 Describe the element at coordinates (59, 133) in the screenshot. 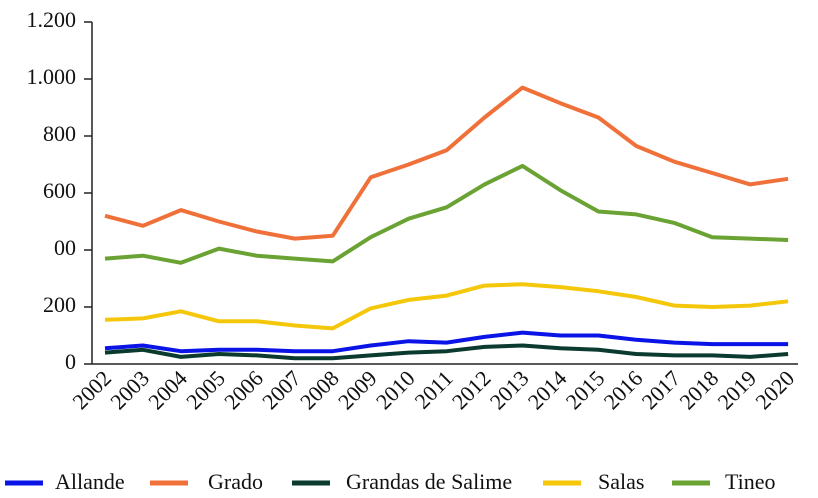

I see `y-tick-label: 800` at that location.